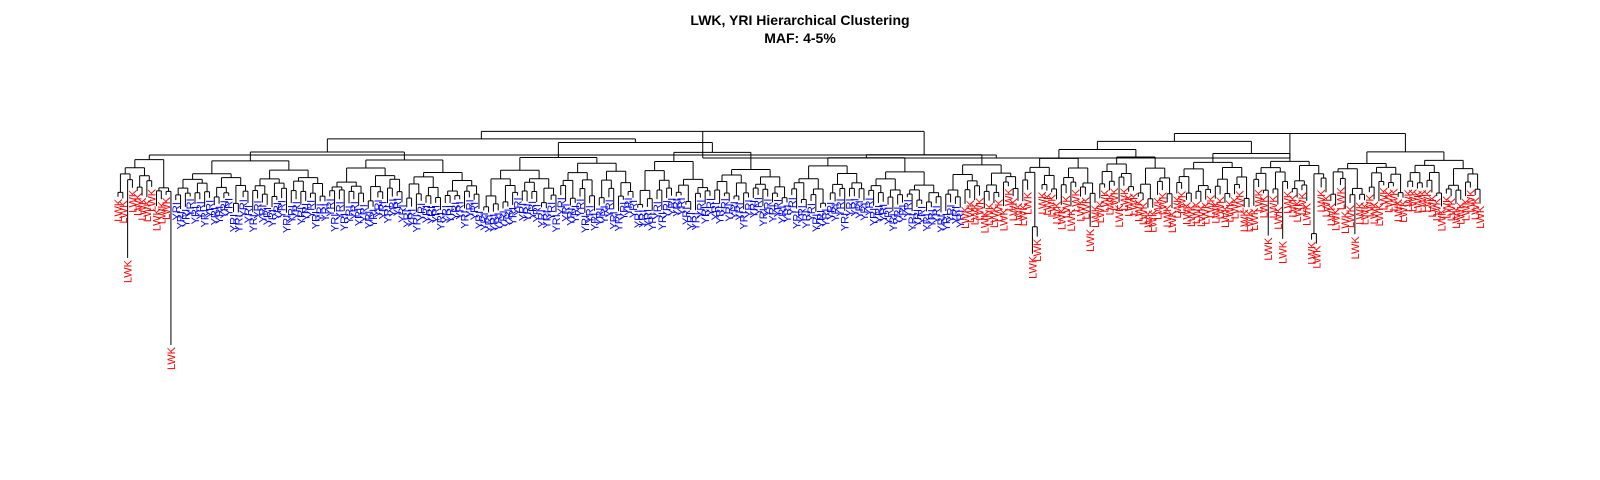  I want to click on chart-title: LWK, YRI Hierarchical Clustering, so click(799, 20).